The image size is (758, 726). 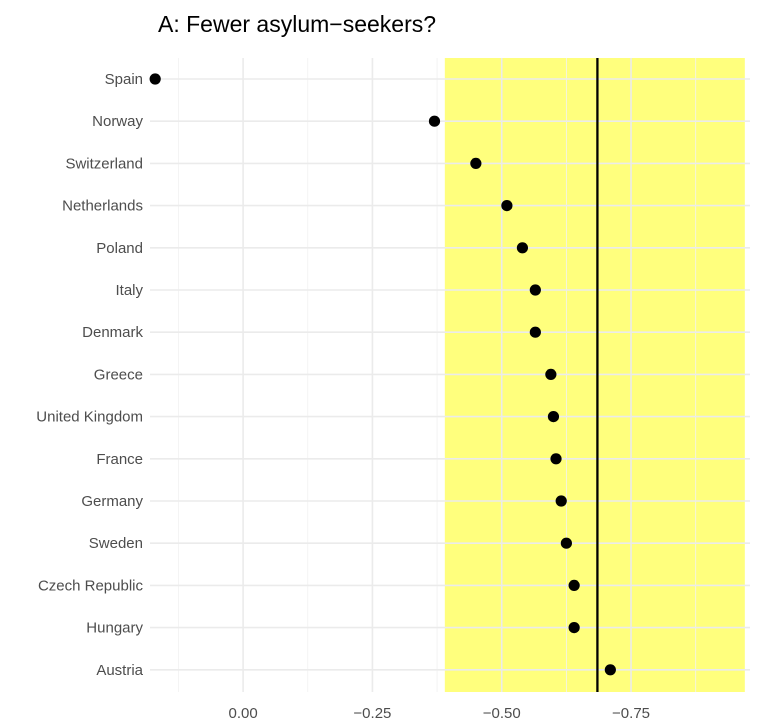 What do you see at coordinates (117, 121) in the screenshot?
I see `y-tick-label: Norway` at bounding box center [117, 121].